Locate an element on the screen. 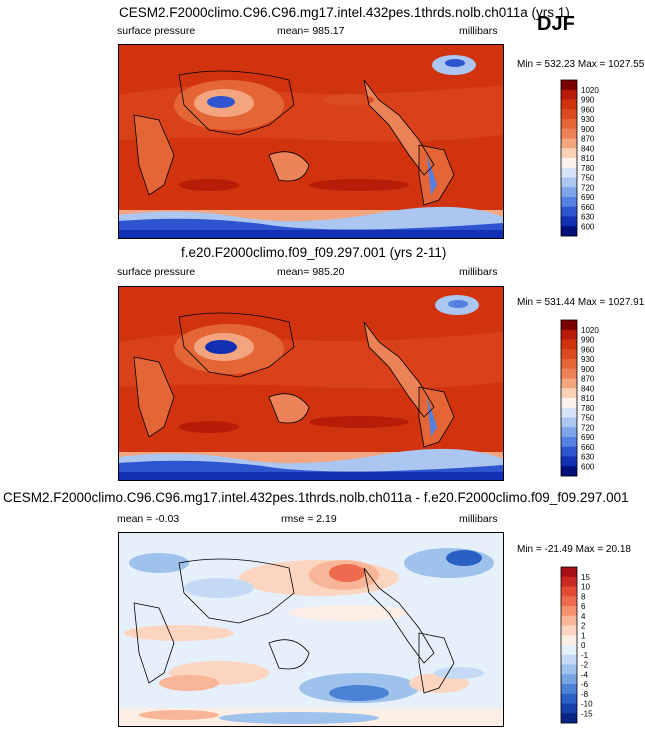 This screenshot has height=730, width=645. panel1-variable: surface pressure is located at coordinates (156, 31).